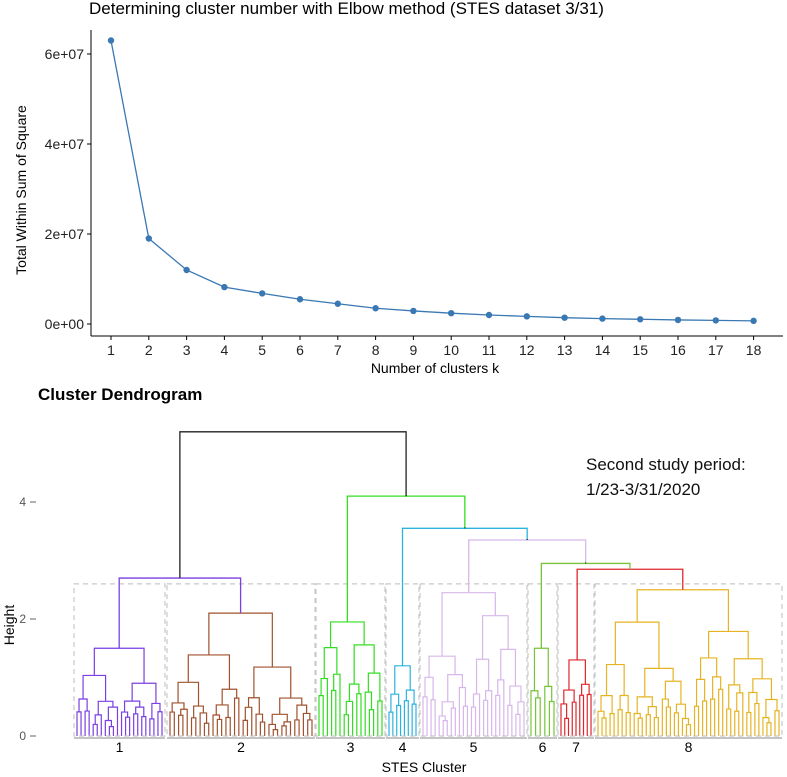 This screenshot has height=777, width=787. Describe the element at coordinates (225, 350) in the screenshot. I see `elbow-x-tick-label: 4` at that location.